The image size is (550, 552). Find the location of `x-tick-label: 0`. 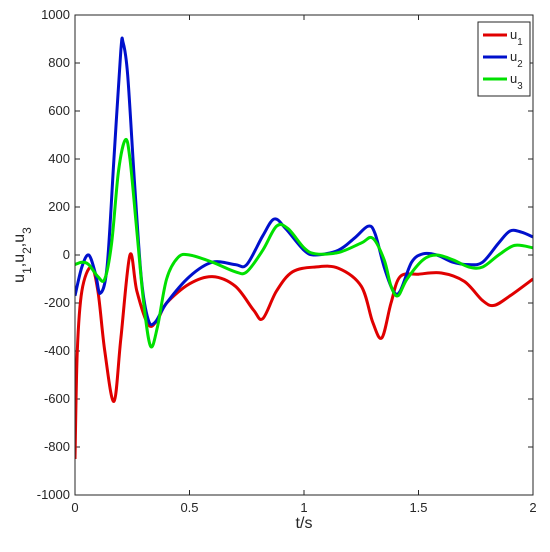

x-tick-label: 0 is located at coordinates (74, 507).